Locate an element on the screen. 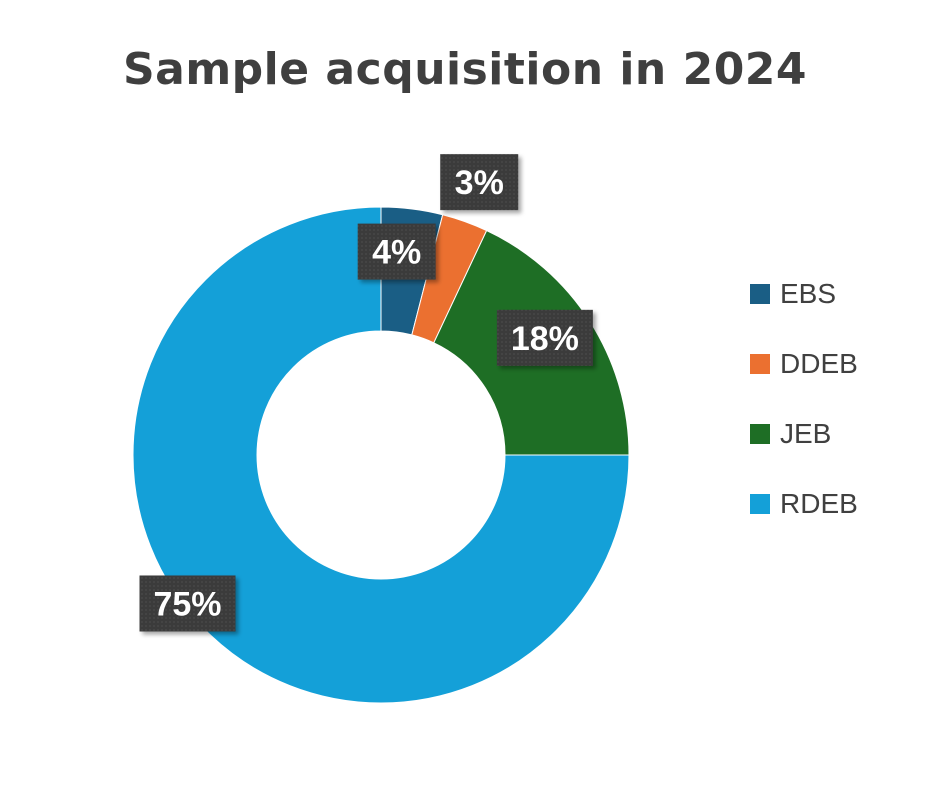  data-label-text: 75% is located at coordinates (187, 604).